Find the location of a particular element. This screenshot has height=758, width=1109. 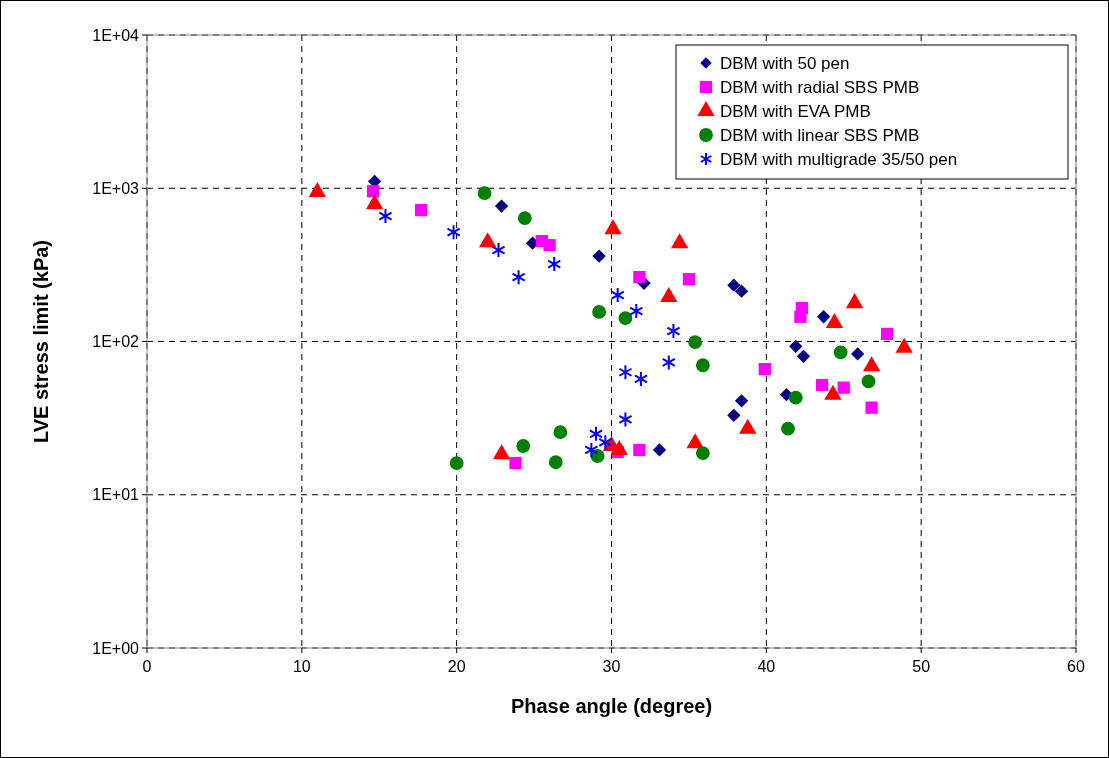

y-tick-label: 1E+02 is located at coordinates (116, 342).